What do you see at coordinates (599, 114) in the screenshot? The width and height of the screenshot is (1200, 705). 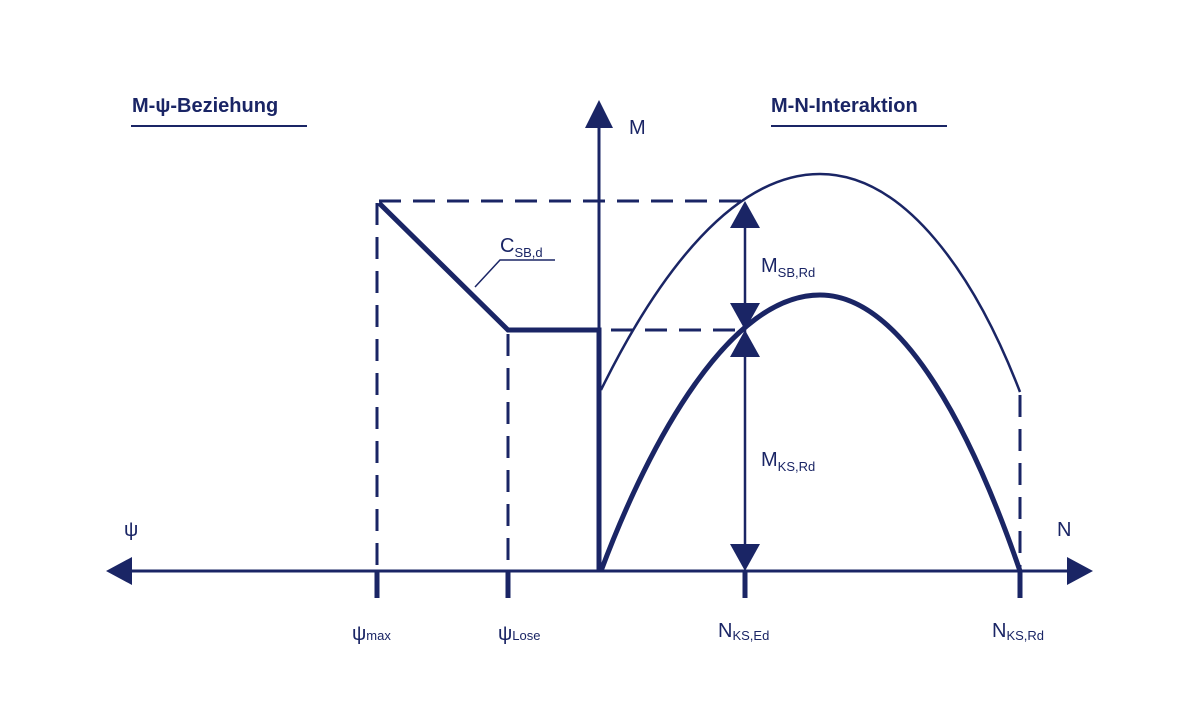 I see `m-axis-arrow-icon` at bounding box center [599, 114].